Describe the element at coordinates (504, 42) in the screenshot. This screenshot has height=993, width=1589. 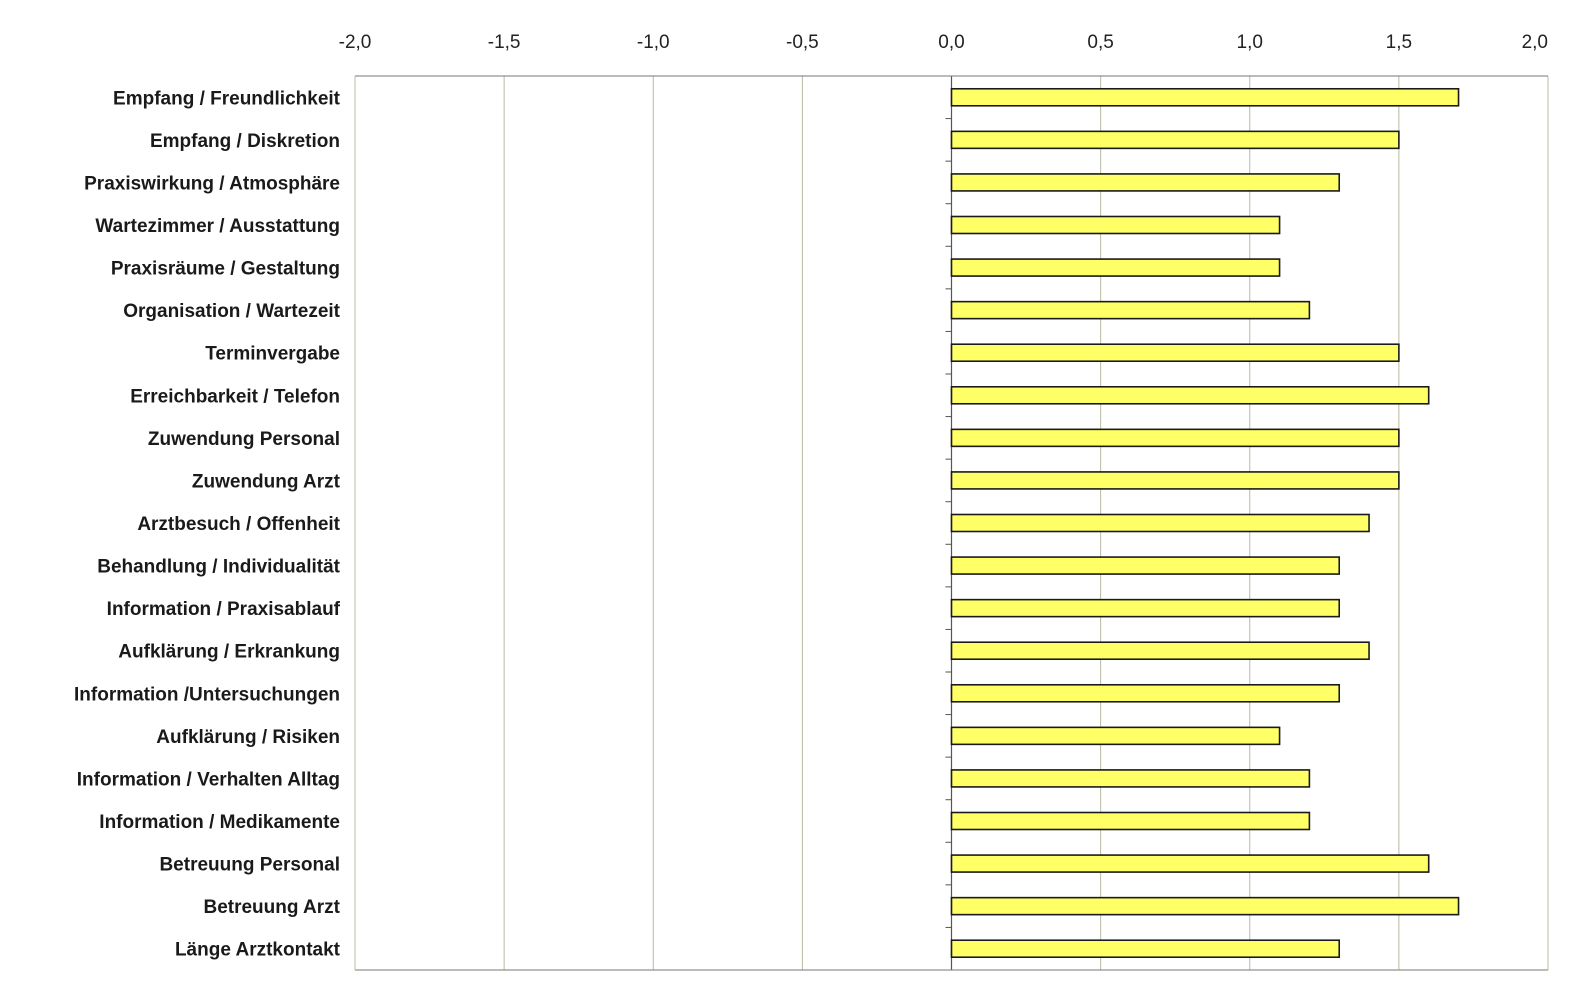
I see `x-tick-label: -1,5` at that location.